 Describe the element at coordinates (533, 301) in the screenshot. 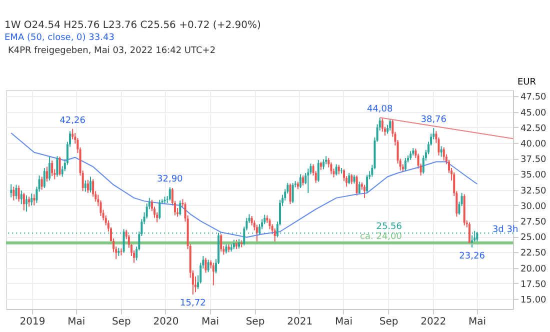

I see `y-tick-label: 15.00` at that location.